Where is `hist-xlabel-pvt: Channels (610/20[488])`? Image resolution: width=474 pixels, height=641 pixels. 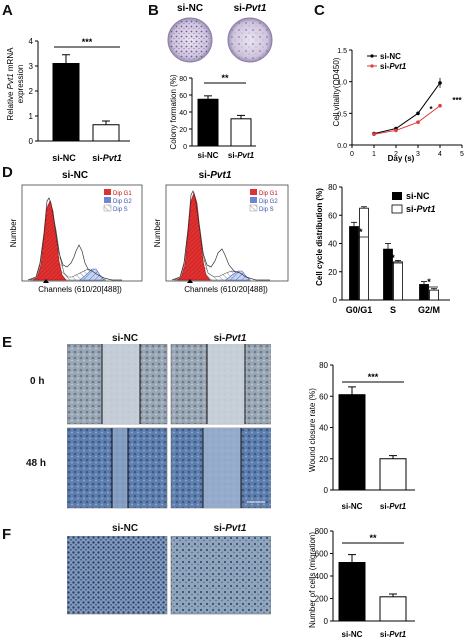
hist-xlabel-pvt: Channels (610/20[488]) is located at coordinates (226, 289).